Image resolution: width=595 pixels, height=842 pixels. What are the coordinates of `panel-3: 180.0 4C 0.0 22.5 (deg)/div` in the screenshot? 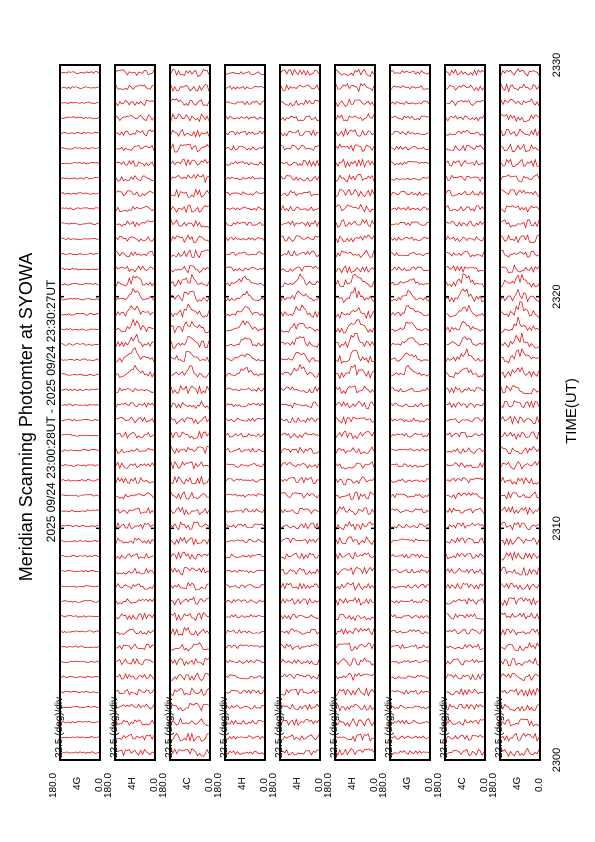 It's located at (186, 431).